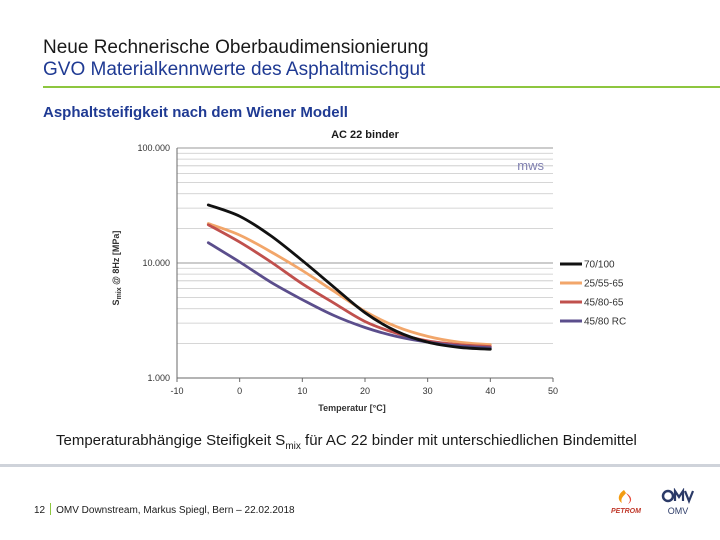  I want to click on footer-separator, so click(51, 509).